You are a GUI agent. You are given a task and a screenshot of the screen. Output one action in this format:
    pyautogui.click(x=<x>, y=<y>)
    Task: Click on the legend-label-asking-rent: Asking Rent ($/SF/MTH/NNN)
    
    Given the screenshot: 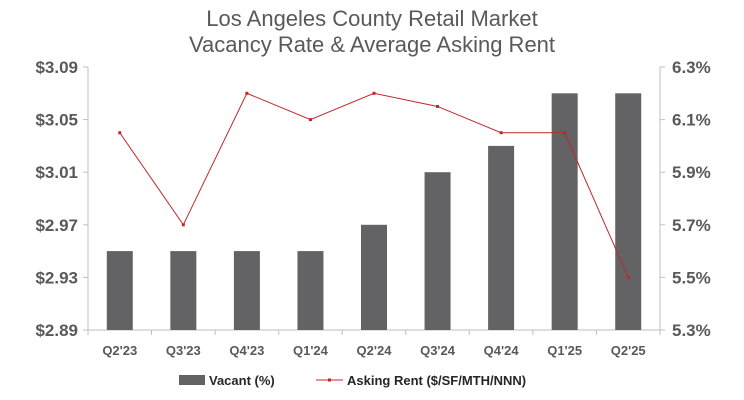 What is the action you would take?
    pyautogui.click(x=436, y=380)
    